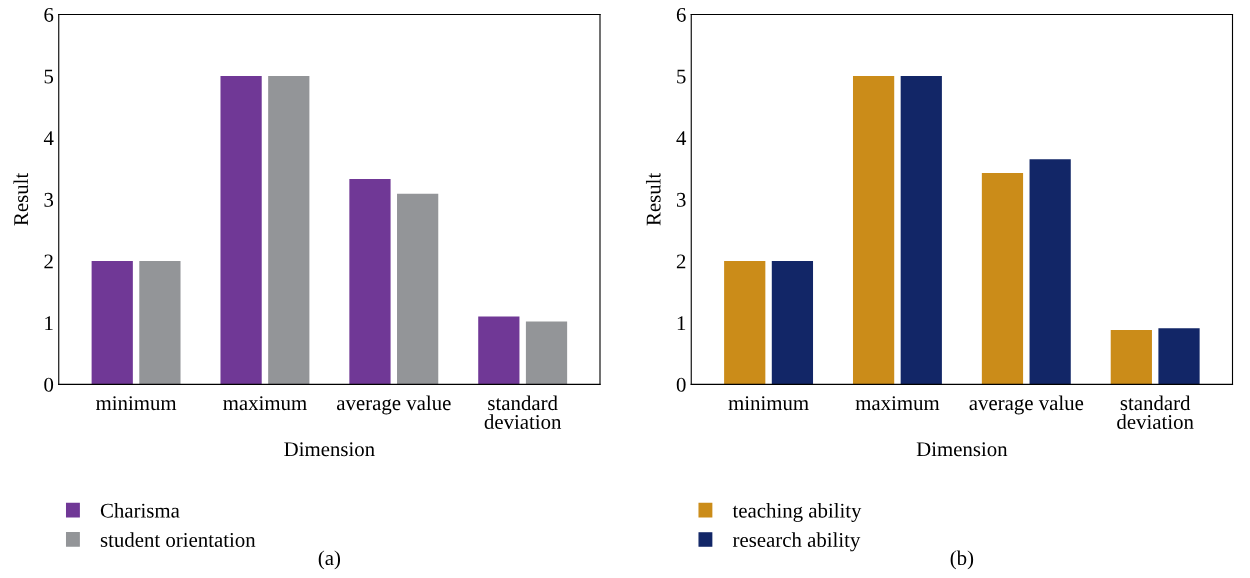 Image resolution: width=1250 pixels, height=578 pixels. What do you see at coordinates (796, 542) in the screenshot?
I see `legend-label: research ability` at bounding box center [796, 542].